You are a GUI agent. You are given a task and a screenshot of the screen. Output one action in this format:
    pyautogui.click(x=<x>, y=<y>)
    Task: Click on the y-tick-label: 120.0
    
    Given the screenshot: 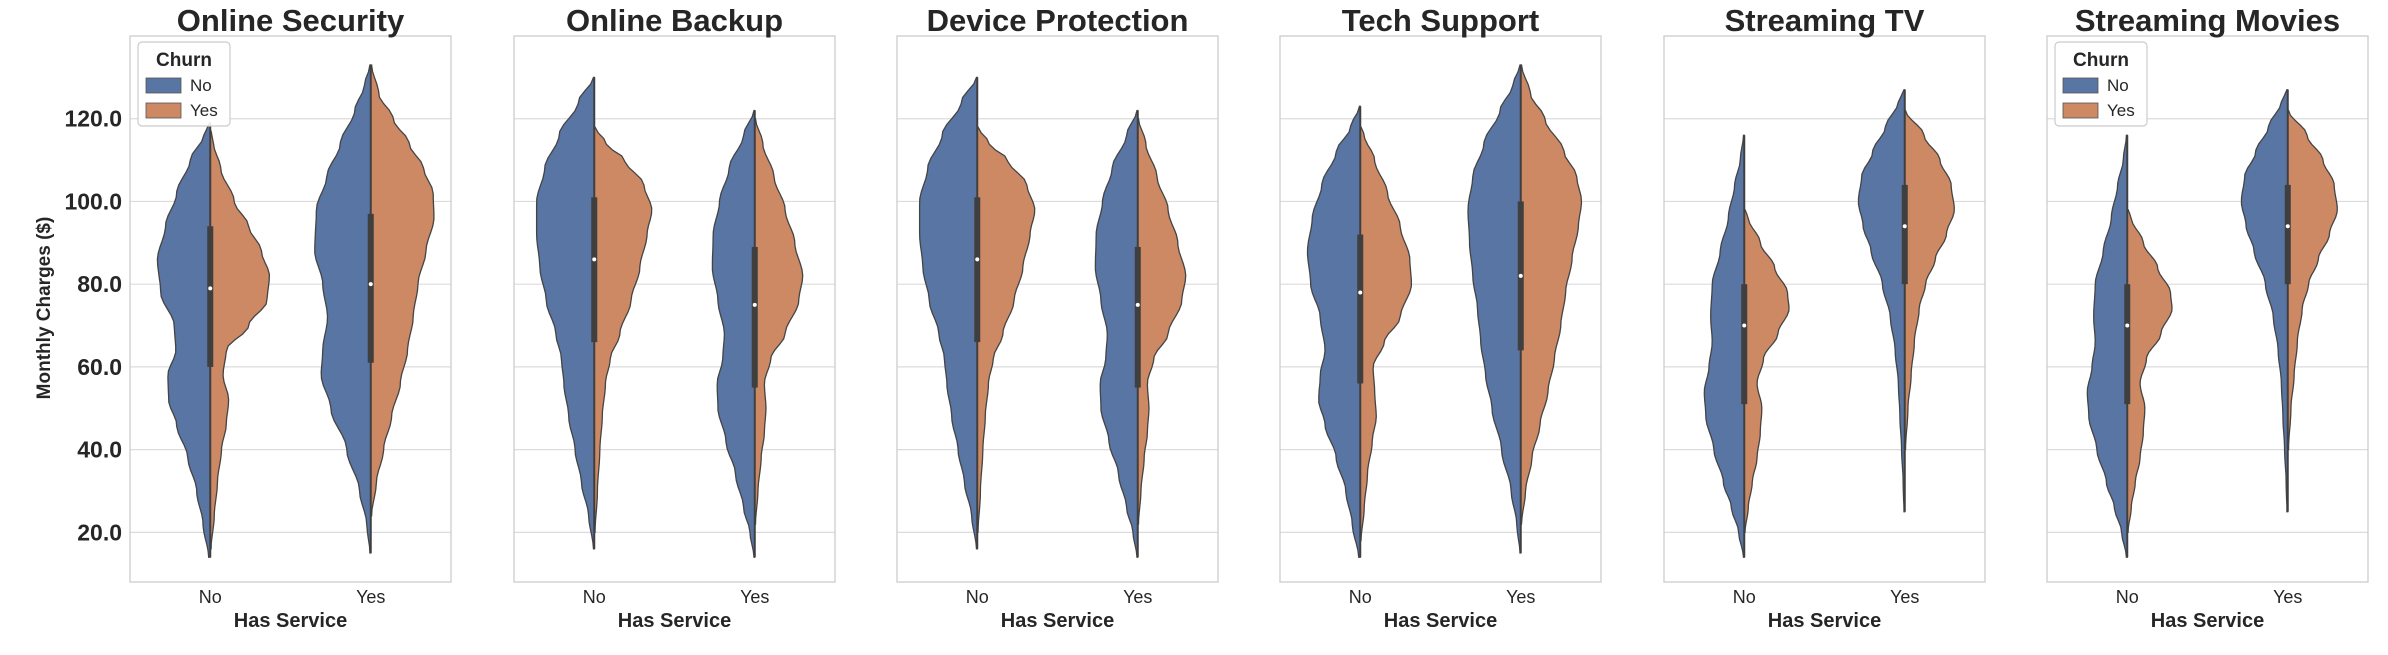 What is the action you would take?
    pyautogui.click(x=93, y=119)
    